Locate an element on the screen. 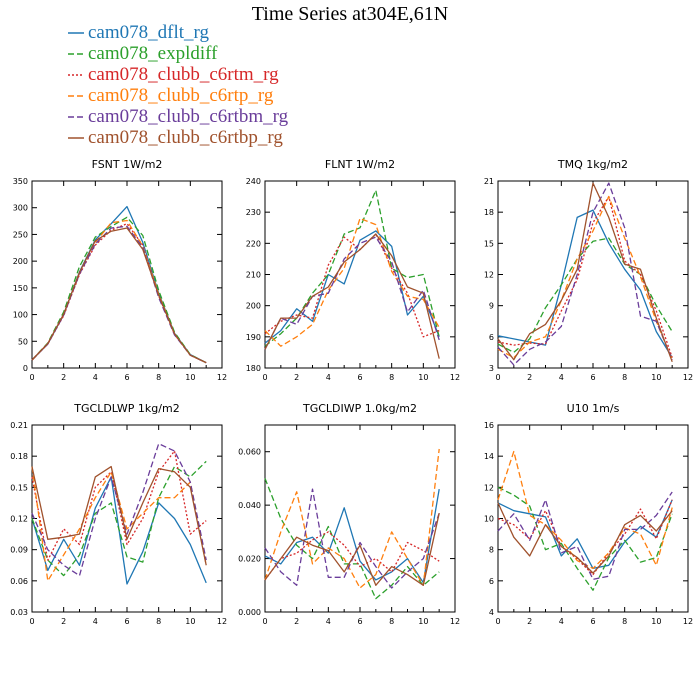 The width and height of the screenshot is (700, 700). y-tick-label: 0.03 is located at coordinates (19, 612).